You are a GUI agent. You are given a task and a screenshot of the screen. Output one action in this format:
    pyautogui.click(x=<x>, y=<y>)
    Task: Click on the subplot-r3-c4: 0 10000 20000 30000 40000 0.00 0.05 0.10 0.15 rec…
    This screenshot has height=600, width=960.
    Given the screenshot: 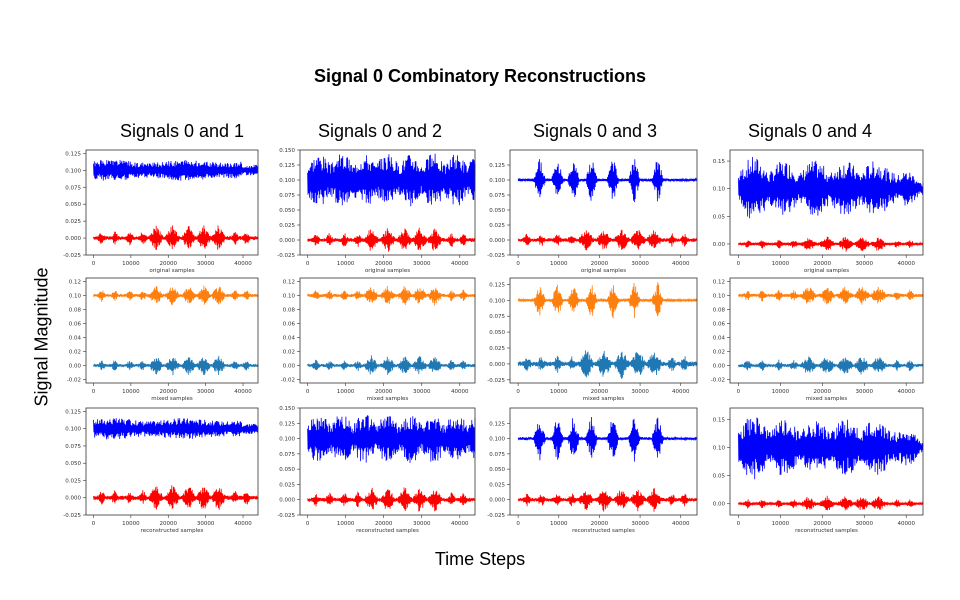 What is the action you would take?
    pyautogui.click(x=818, y=470)
    